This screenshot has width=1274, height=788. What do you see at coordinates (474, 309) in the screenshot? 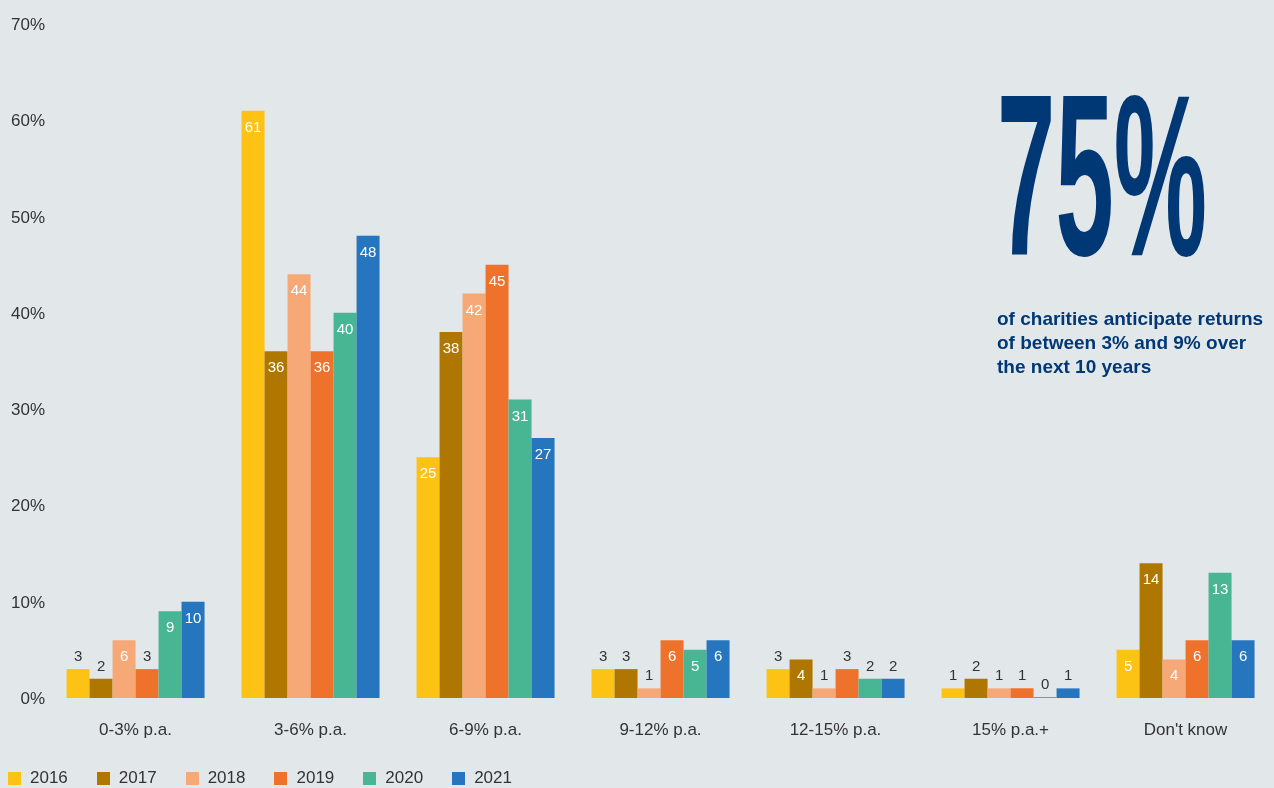
I see `data-label: 42` at bounding box center [474, 309].